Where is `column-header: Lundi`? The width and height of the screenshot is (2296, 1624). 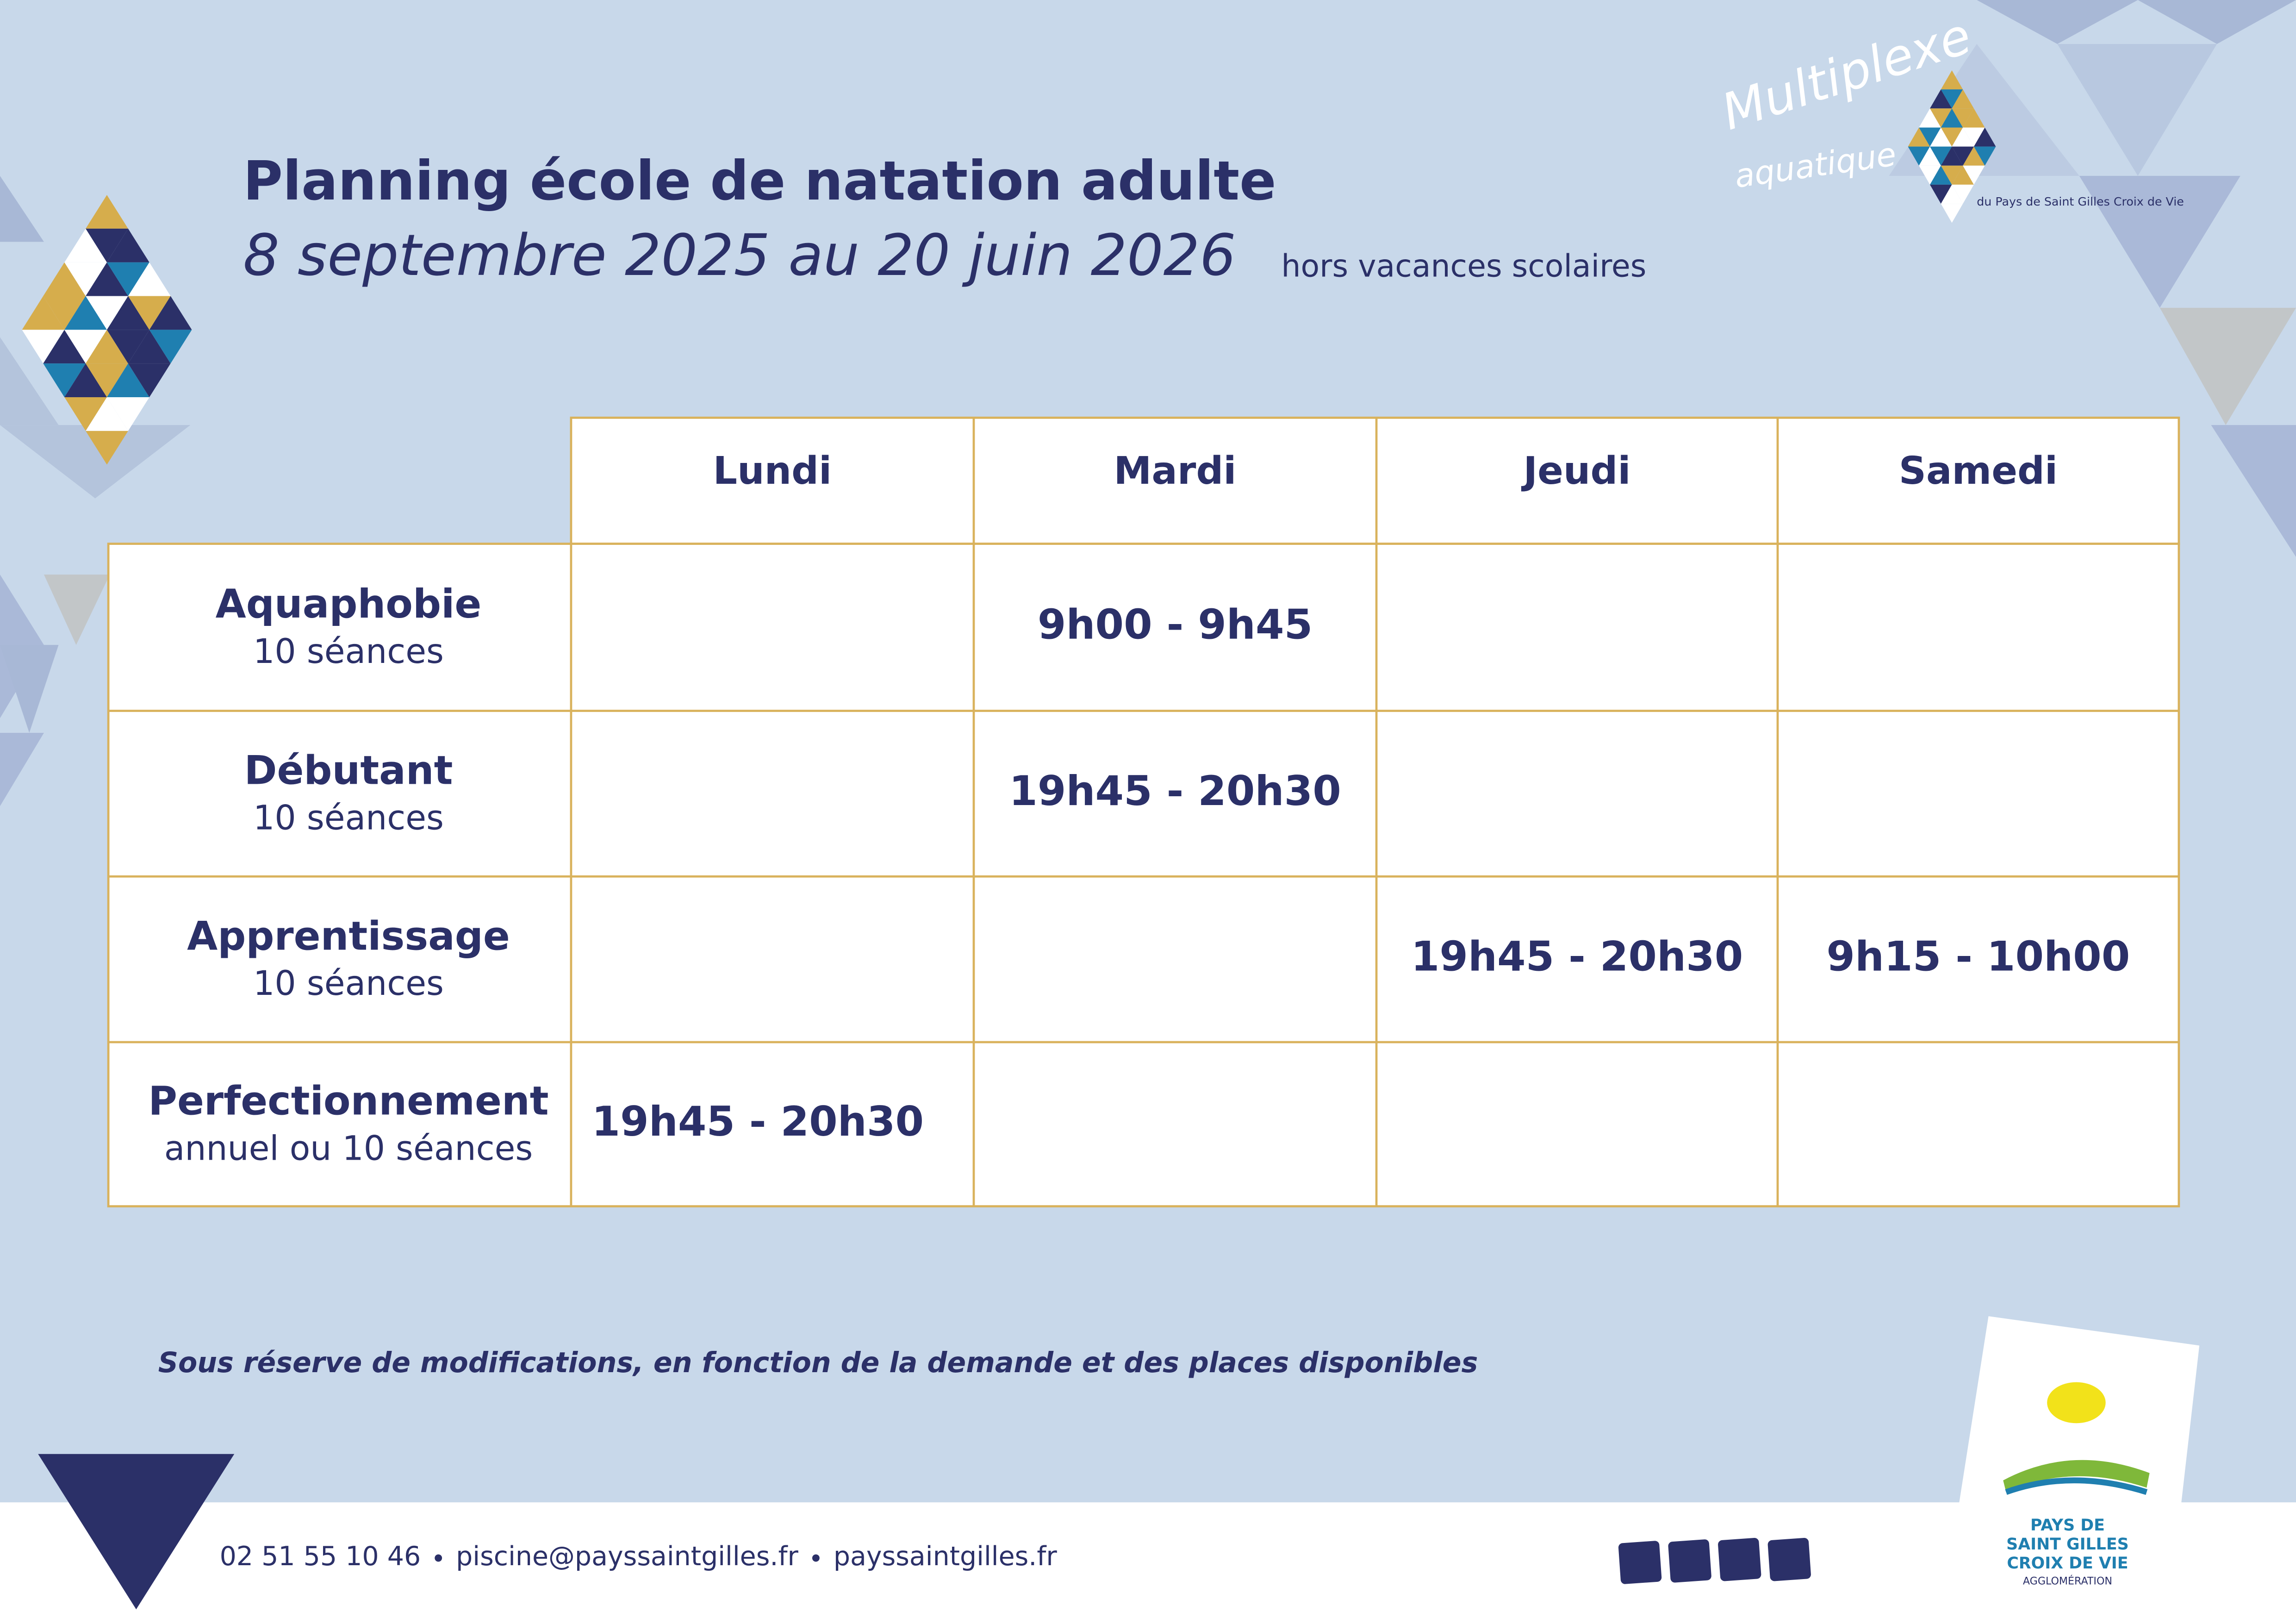 column-header: Lundi is located at coordinates (772, 471).